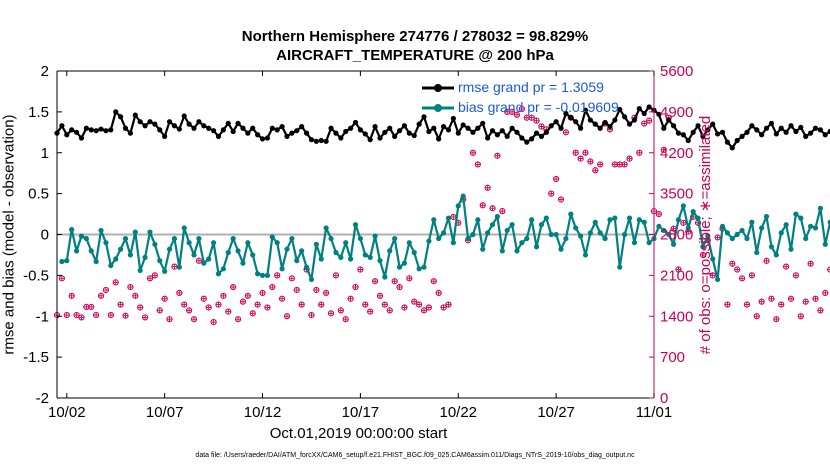 The width and height of the screenshot is (830, 470). What do you see at coordinates (536, 88) in the screenshot?
I see `legend-entry-rmse: rmse grand pr = 1.3059` at bounding box center [536, 88].